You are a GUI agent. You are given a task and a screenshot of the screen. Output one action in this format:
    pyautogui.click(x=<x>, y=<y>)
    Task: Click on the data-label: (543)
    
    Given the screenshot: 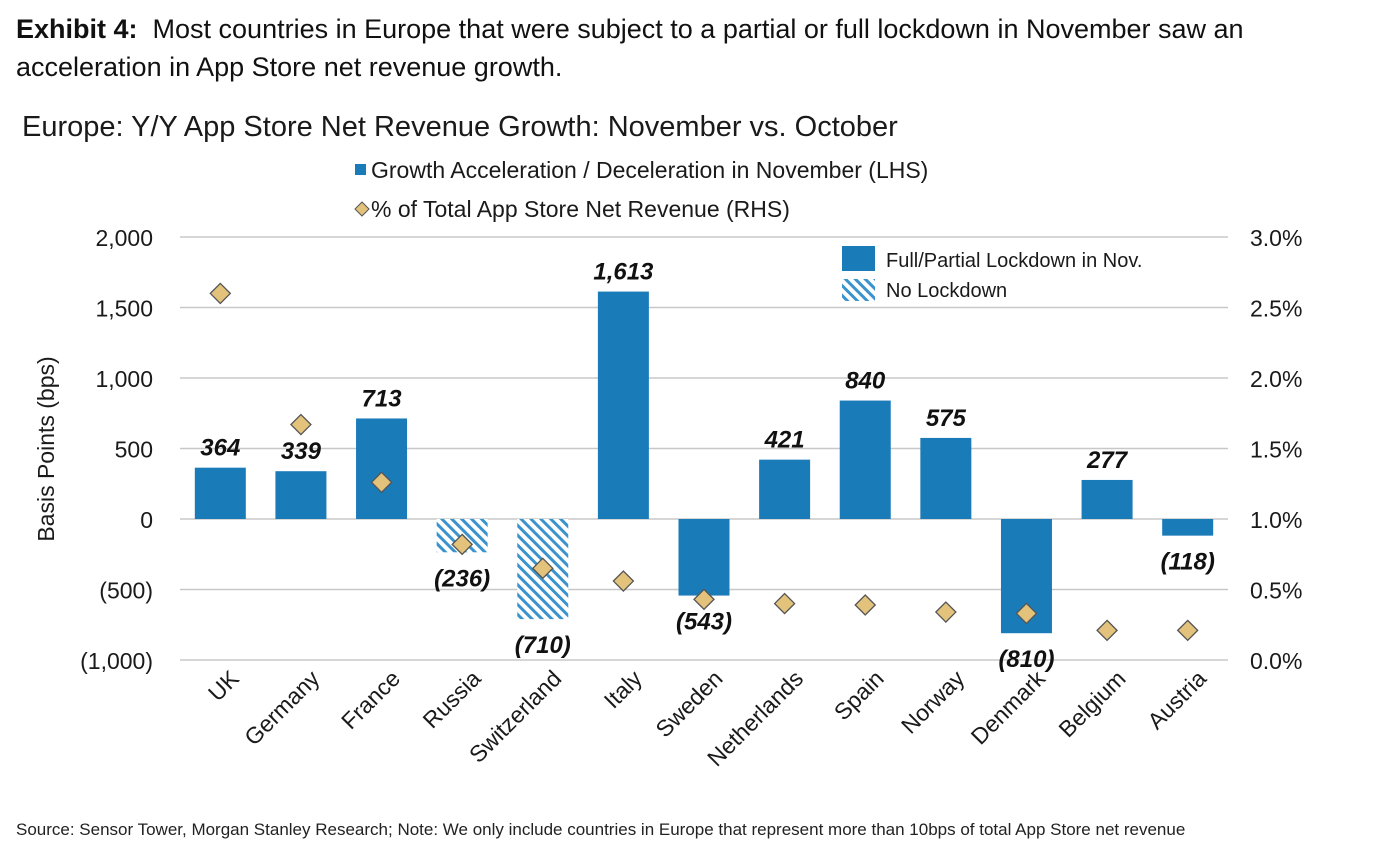 What is the action you would take?
    pyautogui.click(x=704, y=622)
    